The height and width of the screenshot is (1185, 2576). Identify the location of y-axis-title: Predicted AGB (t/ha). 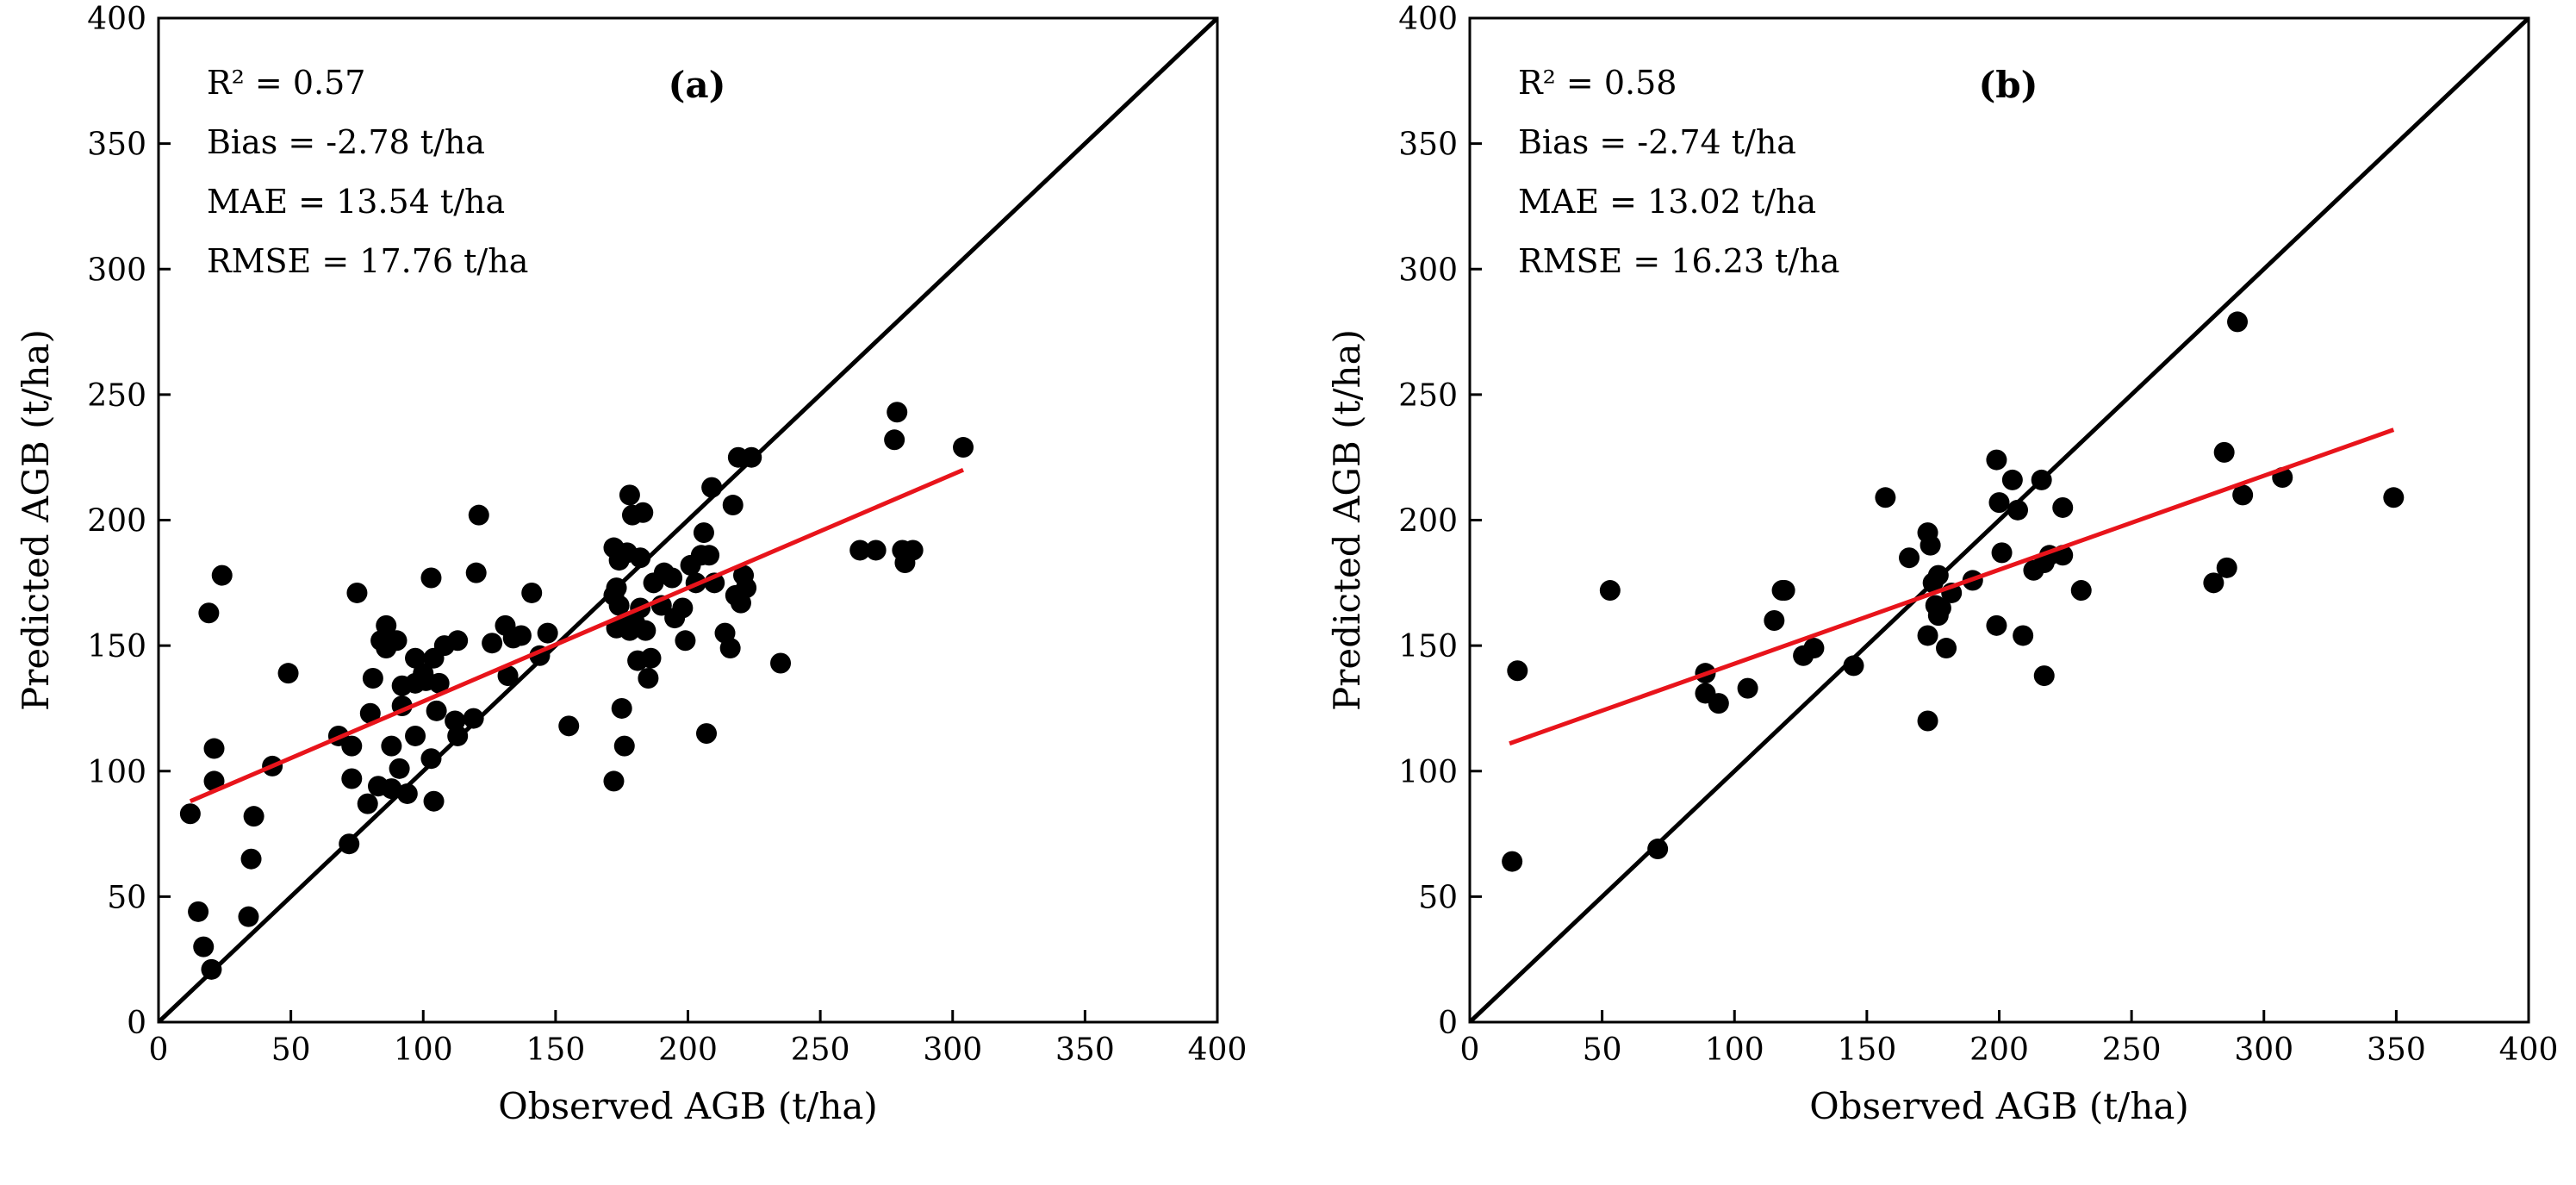
(1347, 520).